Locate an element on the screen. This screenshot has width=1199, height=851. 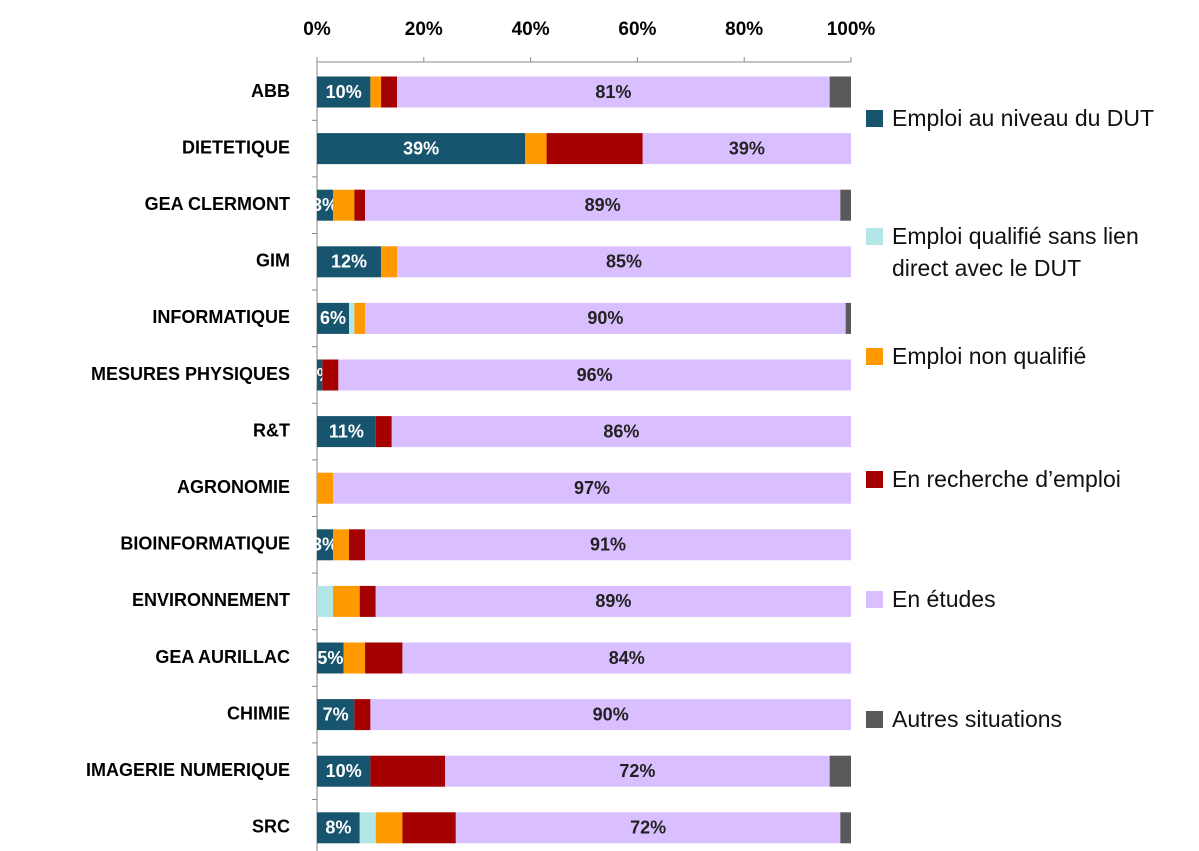
data-label: 7% is located at coordinates (336, 714).